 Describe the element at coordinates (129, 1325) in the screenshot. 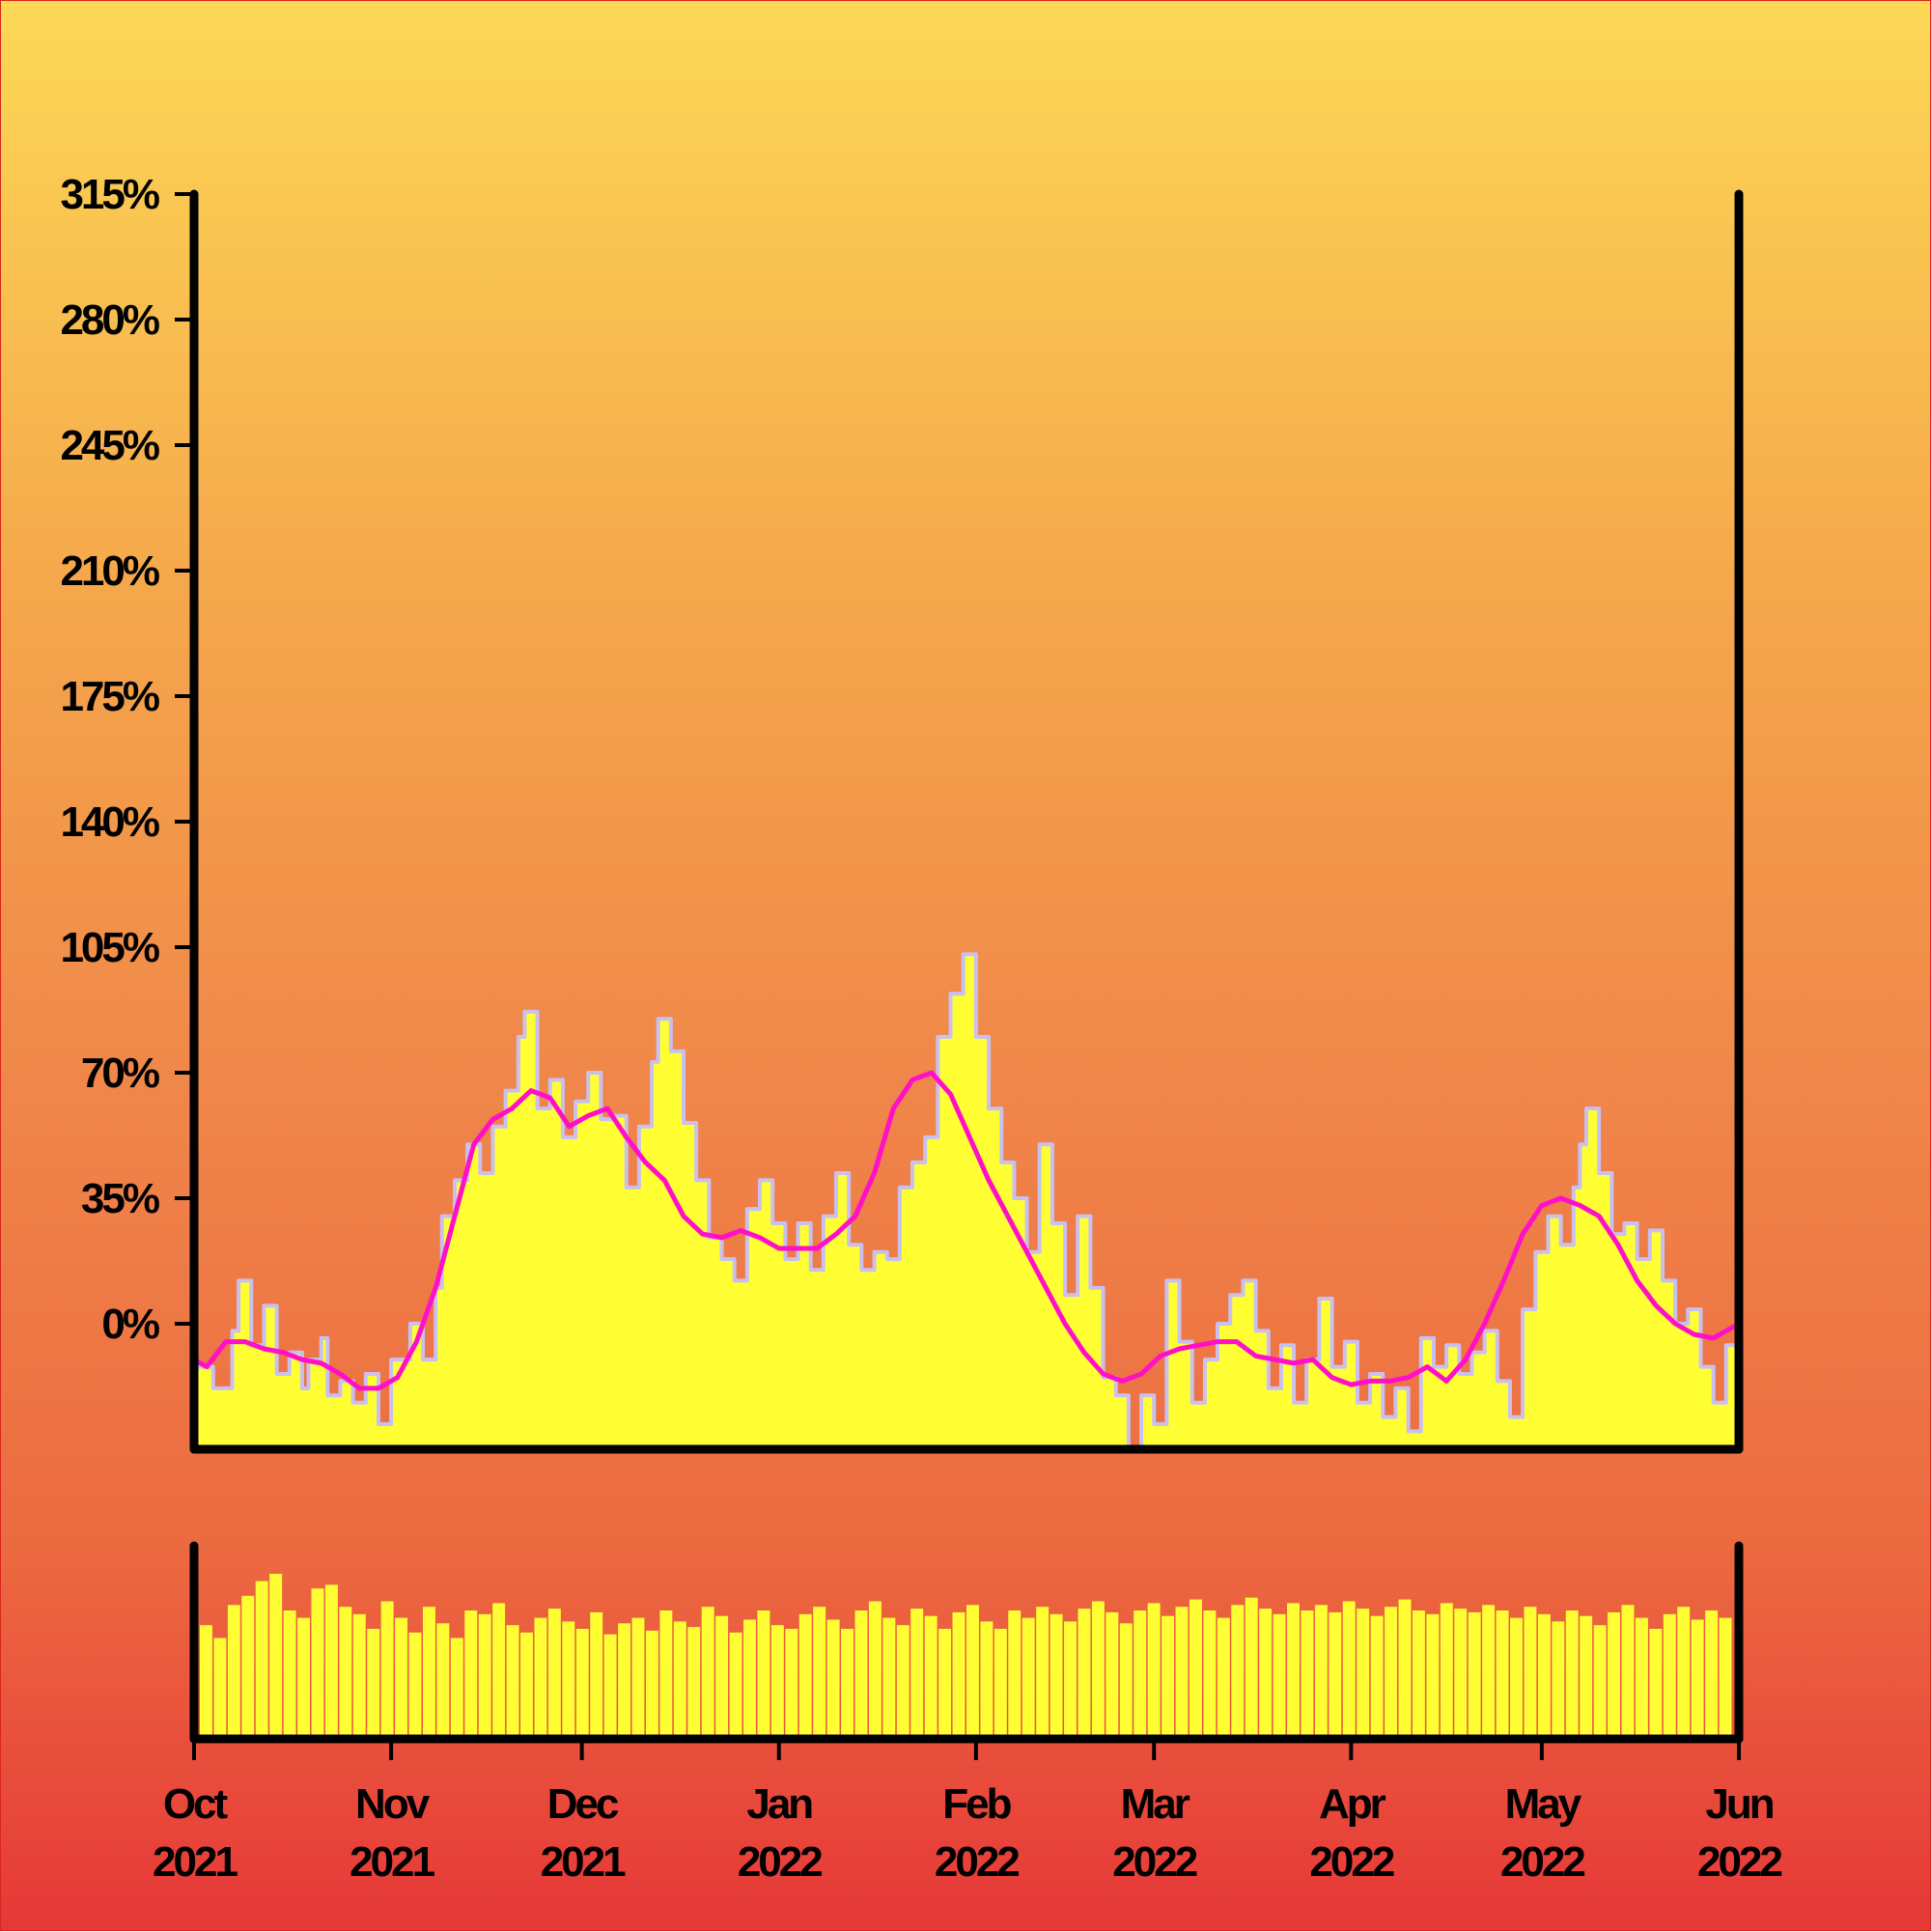

I see `y-tick-label: 0%` at that location.